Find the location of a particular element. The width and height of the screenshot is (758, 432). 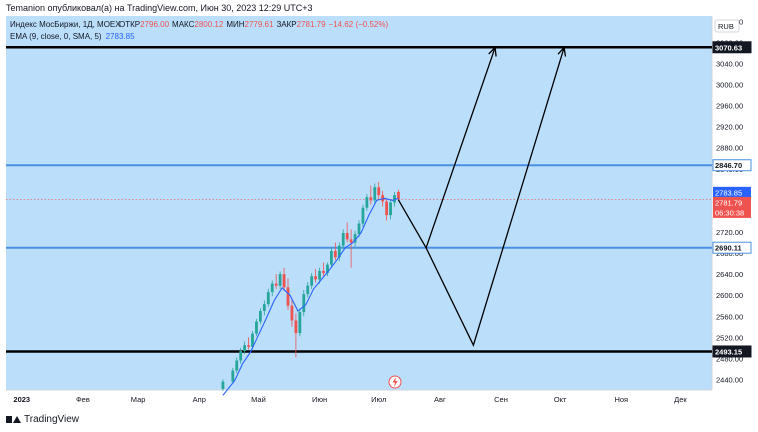

legend-open-label: ОТКР is located at coordinates (129, 24).